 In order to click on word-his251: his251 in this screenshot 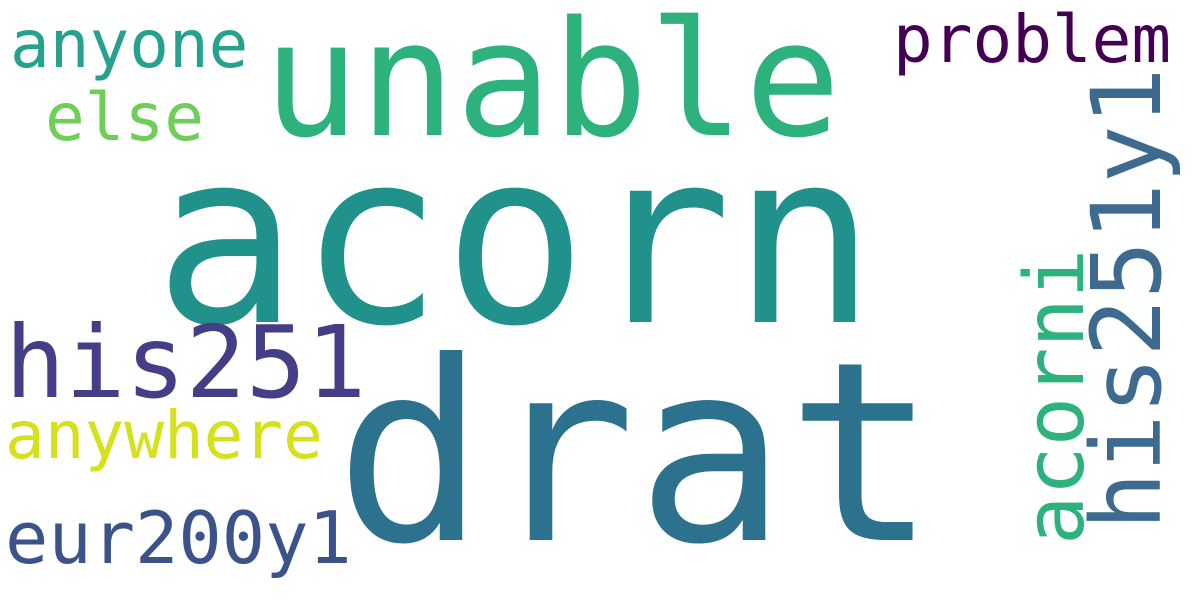, I will do `click(185, 362)`.